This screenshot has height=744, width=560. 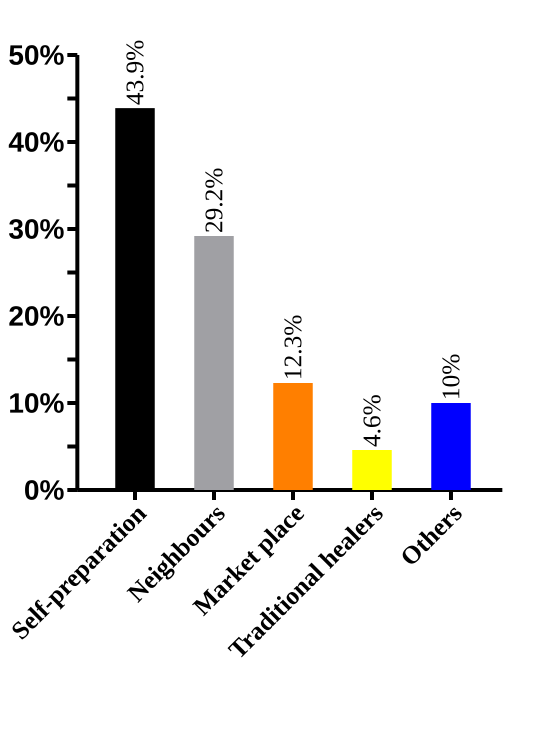 What do you see at coordinates (293, 347) in the screenshot?
I see `data-label: 12.3%` at bounding box center [293, 347].